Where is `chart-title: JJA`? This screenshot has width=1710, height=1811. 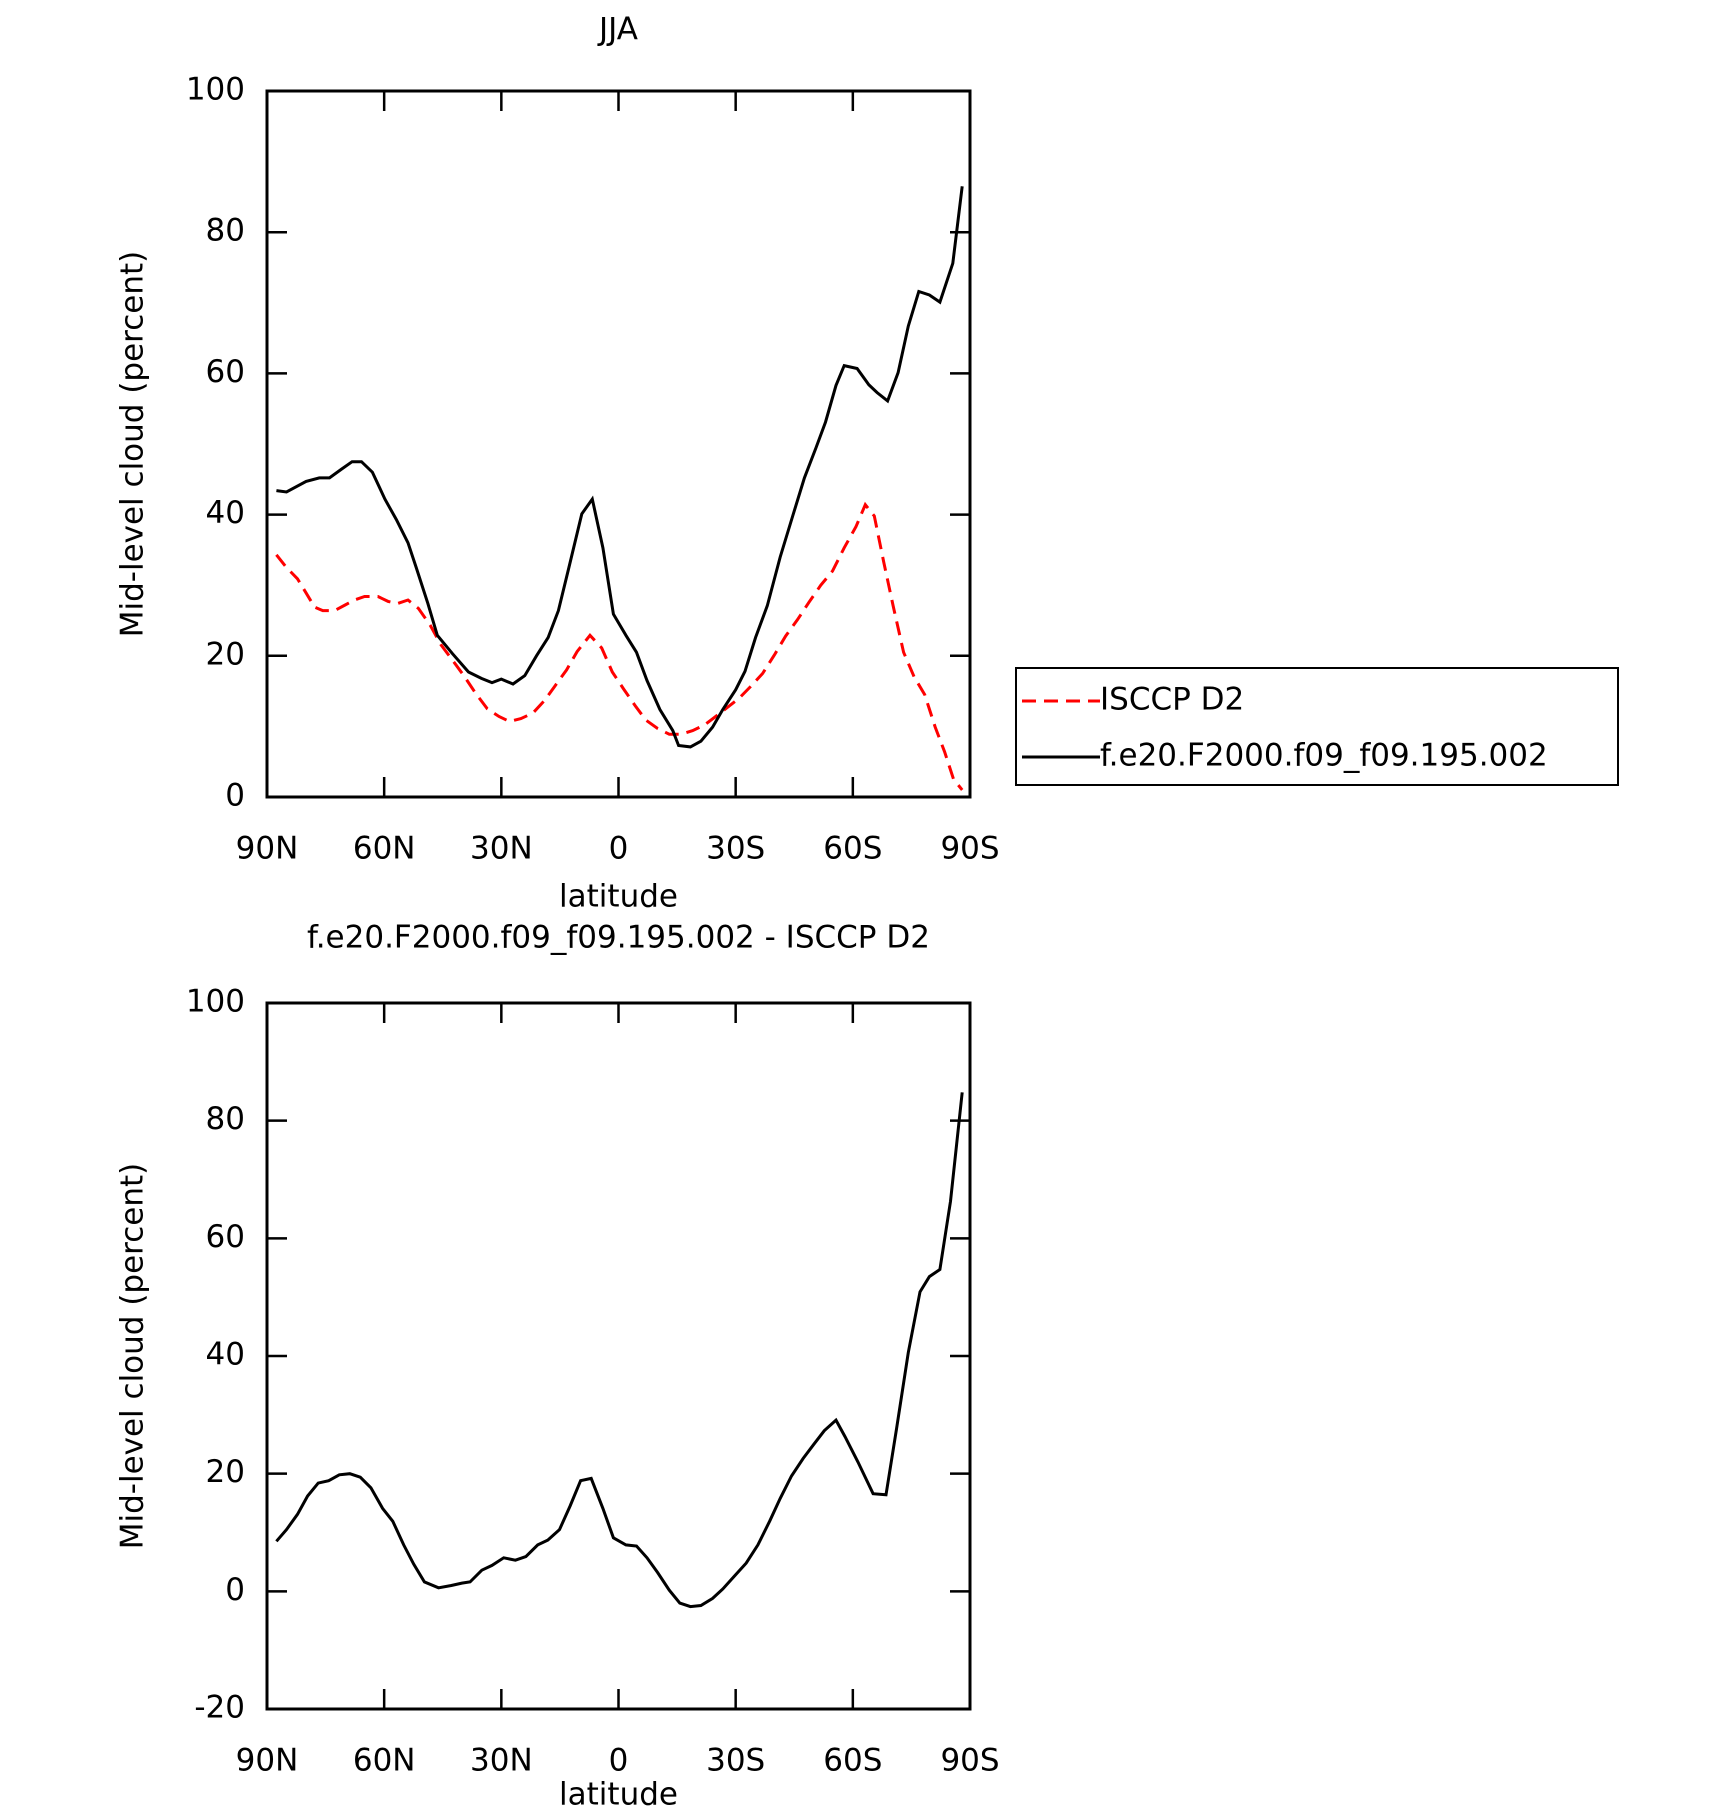 chart-title: JJA is located at coordinates (617, 30).